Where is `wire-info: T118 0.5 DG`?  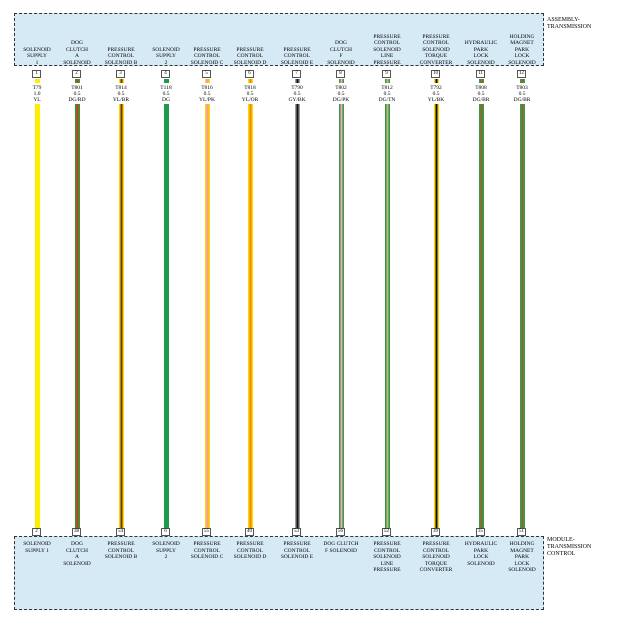
wire-info: T118 0.5 DG is located at coordinates (166, 94).